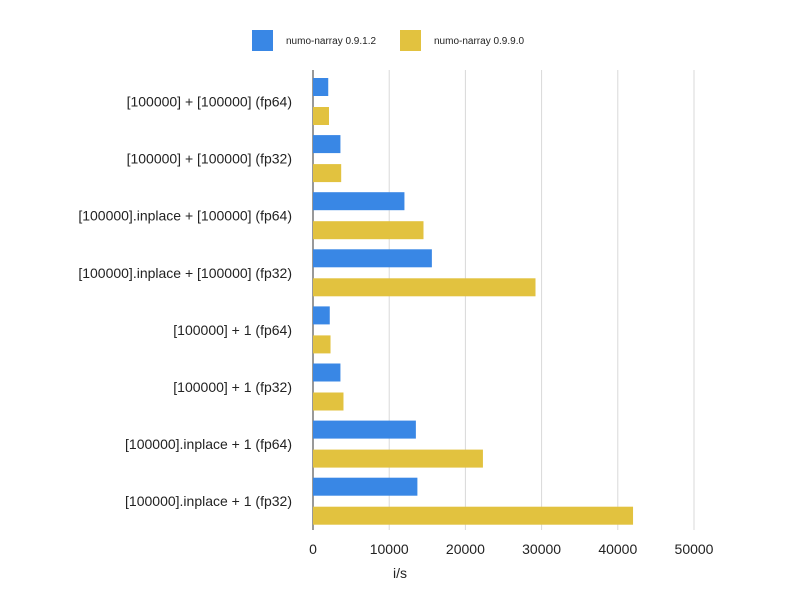 The image size is (800, 600). Describe the element at coordinates (400, 573) in the screenshot. I see `x-axis-title: i/s` at that location.